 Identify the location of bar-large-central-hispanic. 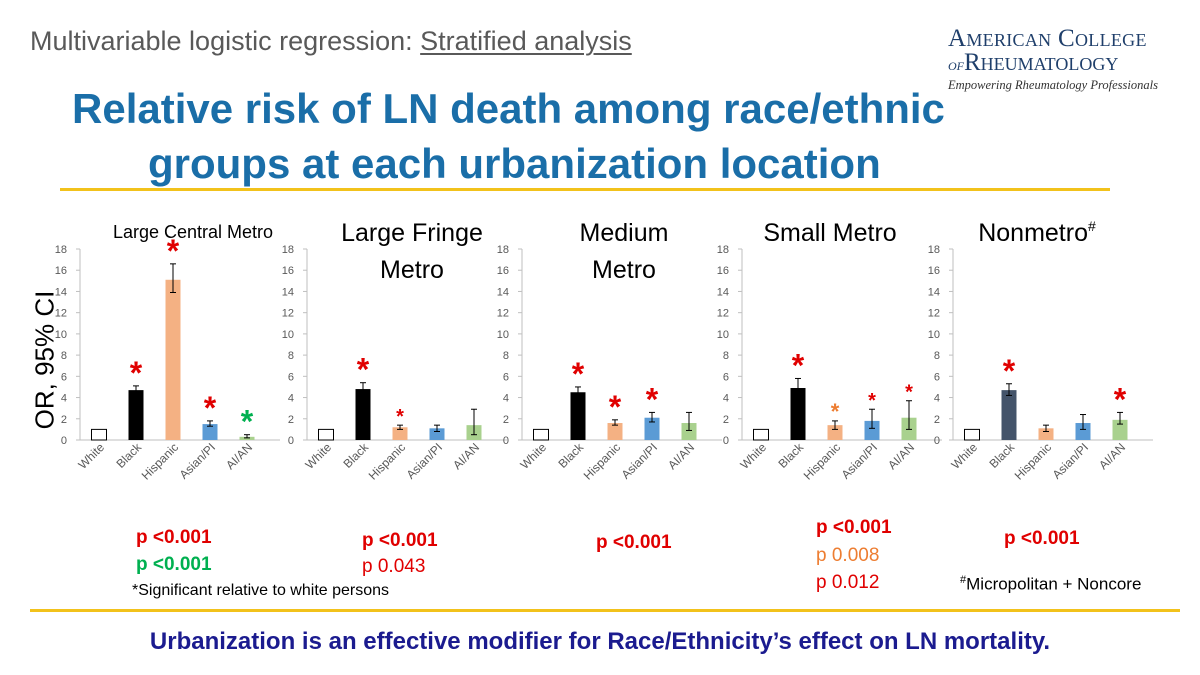
(173, 359).